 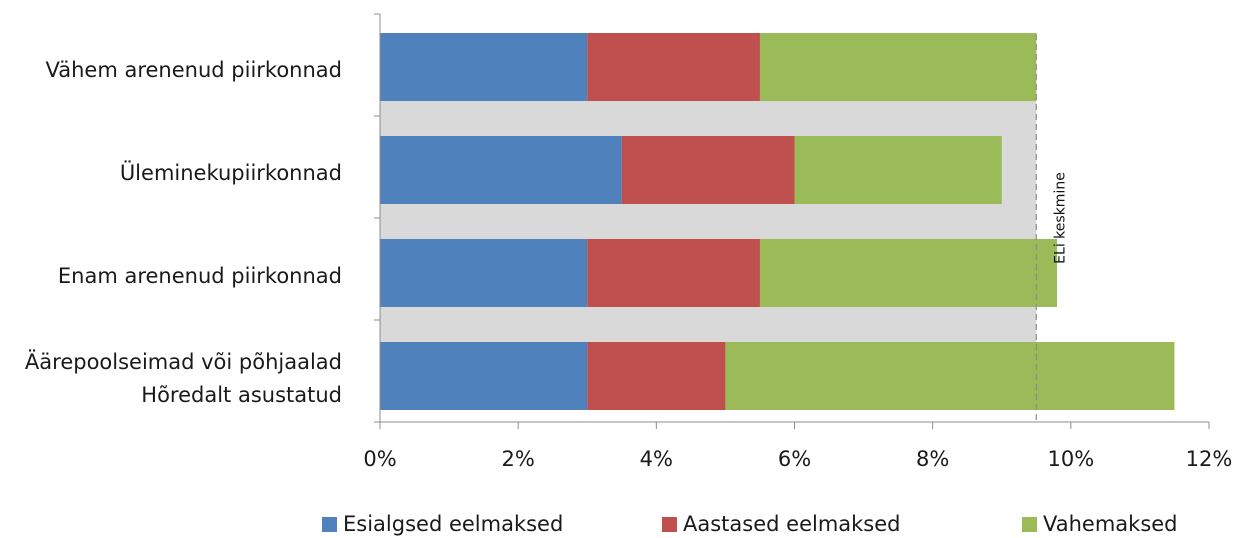 What do you see at coordinates (656, 459) in the screenshot?
I see `x-tick-label: 4%` at bounding box center [656, 459].